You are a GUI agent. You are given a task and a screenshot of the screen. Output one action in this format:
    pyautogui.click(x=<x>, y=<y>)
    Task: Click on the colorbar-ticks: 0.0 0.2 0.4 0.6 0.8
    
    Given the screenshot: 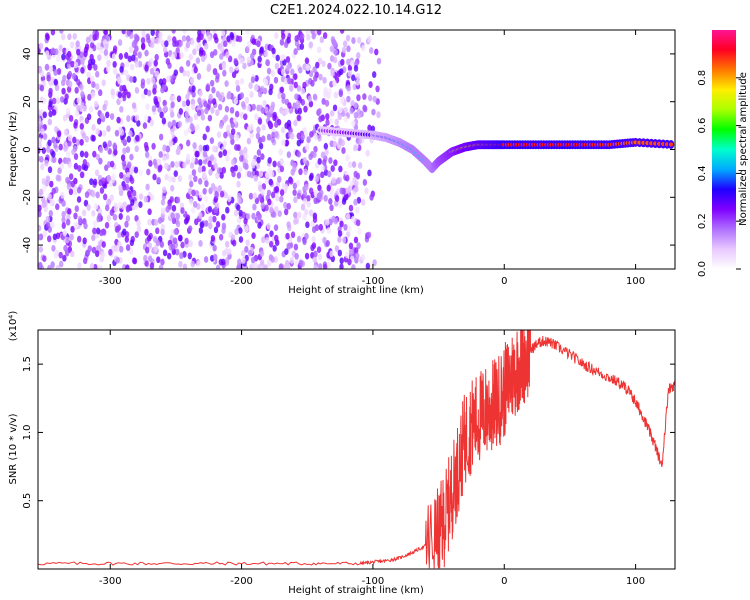 What is the action you would take?
    pyautogui.click(x=719, y=173)
    